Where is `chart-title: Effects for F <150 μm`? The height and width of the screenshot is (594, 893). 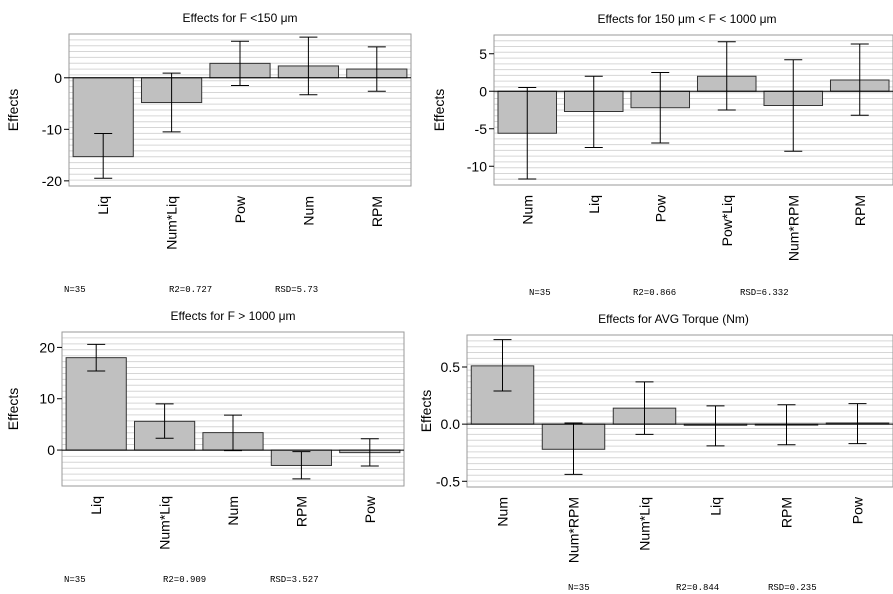
chart-title: Effects for F <150 μm is located at coordinates (239, 18).